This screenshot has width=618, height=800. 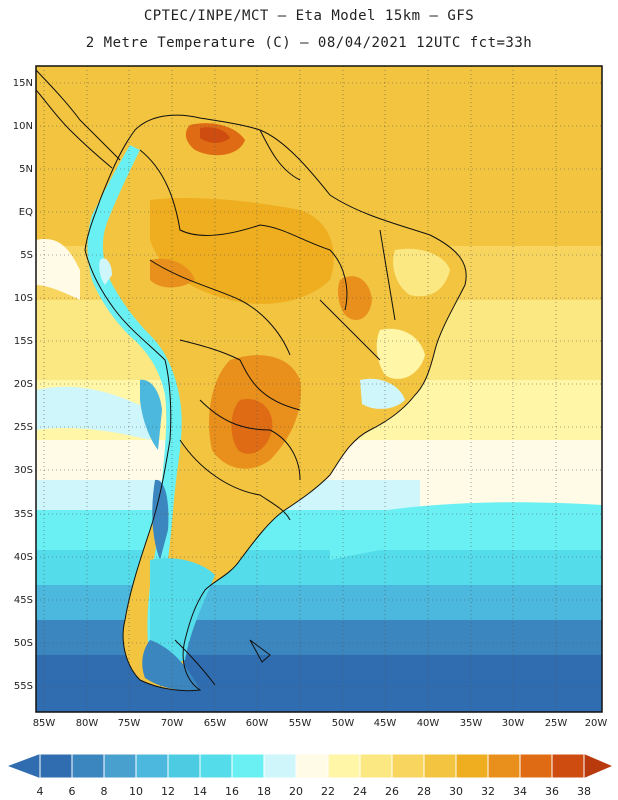 What do you see at coordinates (23, 600) in the screenshot?
I see `lat-label: 45S` at bounding box center [23, 600].